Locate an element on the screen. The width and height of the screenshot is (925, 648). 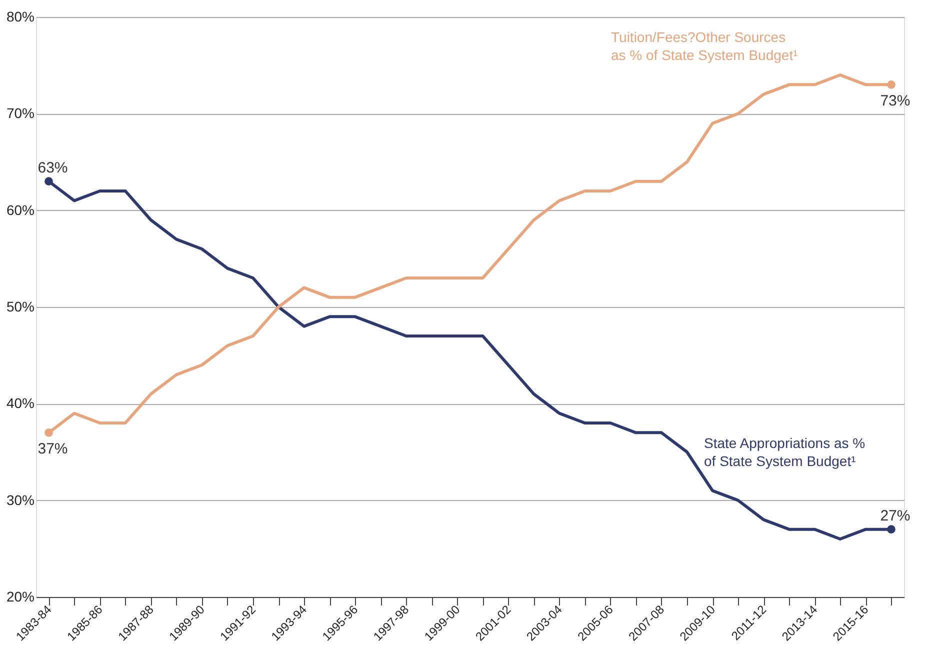
data-label: 63% is located at coordinates (53, 167).